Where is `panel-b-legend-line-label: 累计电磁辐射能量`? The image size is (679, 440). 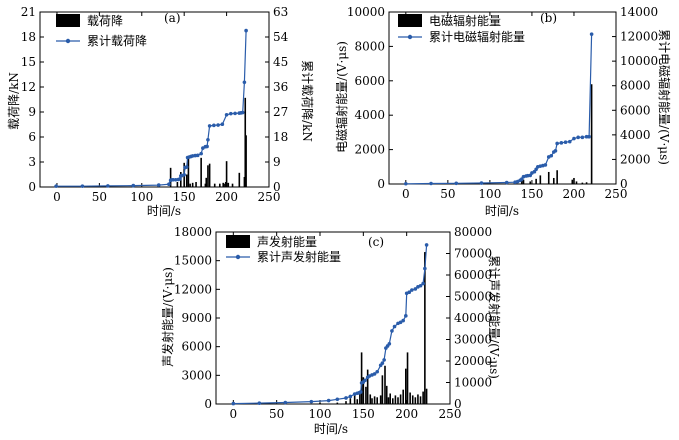 panel-b-legend-line-label: 累计电磁辐射能量 is located at coordinates (477, 36).